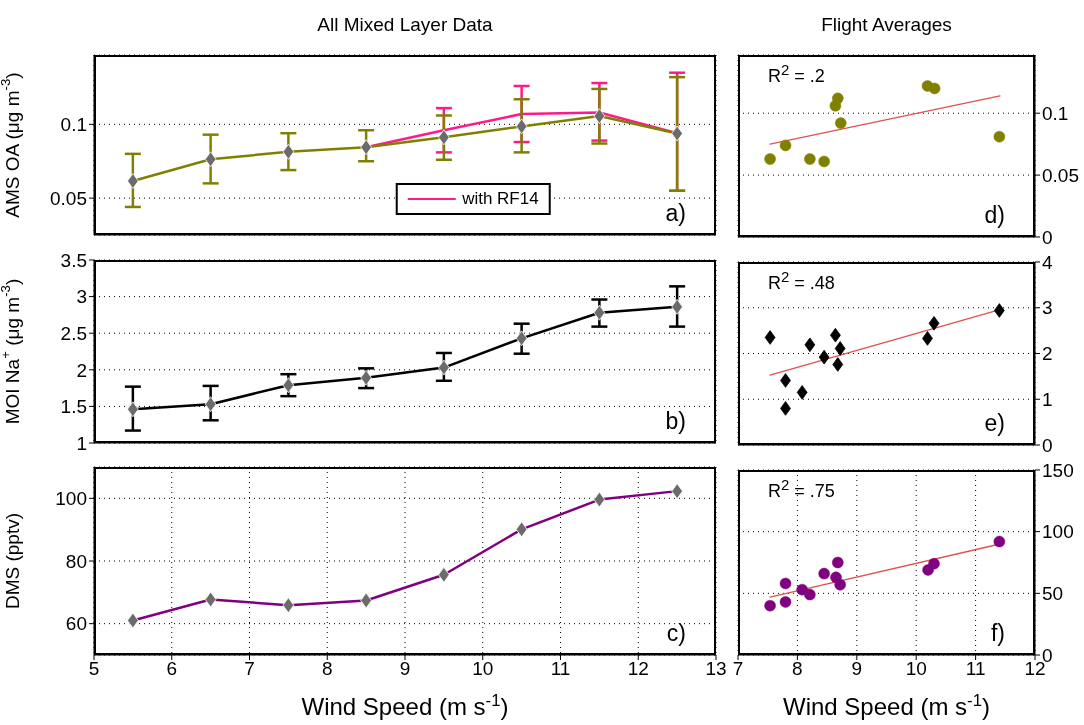 The width and height of the screenshot is (1084, 725). I want to click on annotation: a), so click(675, 213).